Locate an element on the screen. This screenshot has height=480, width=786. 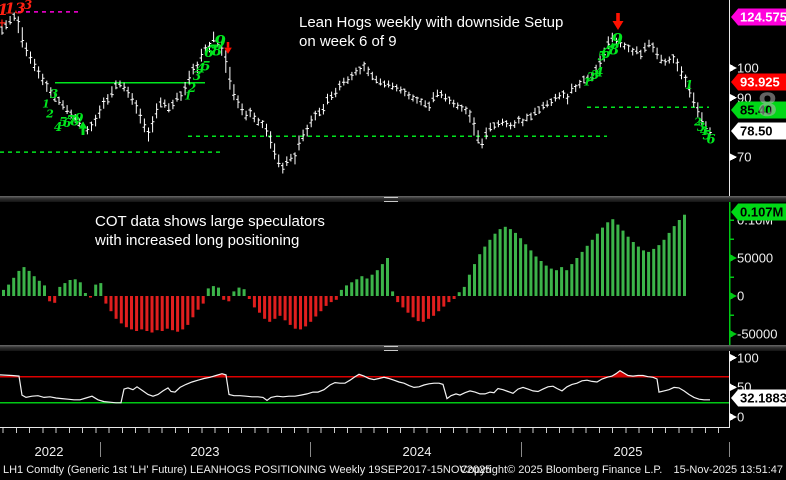
price-badge: 85.40 is located at coordinates (758, 110).